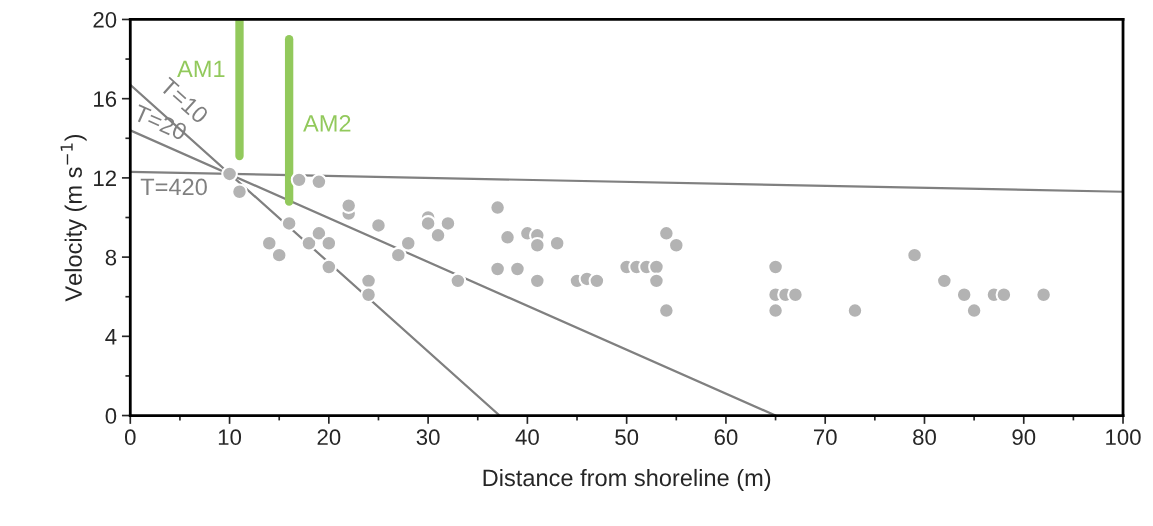  I want to click on series-label: AM1, so click(201, 69).